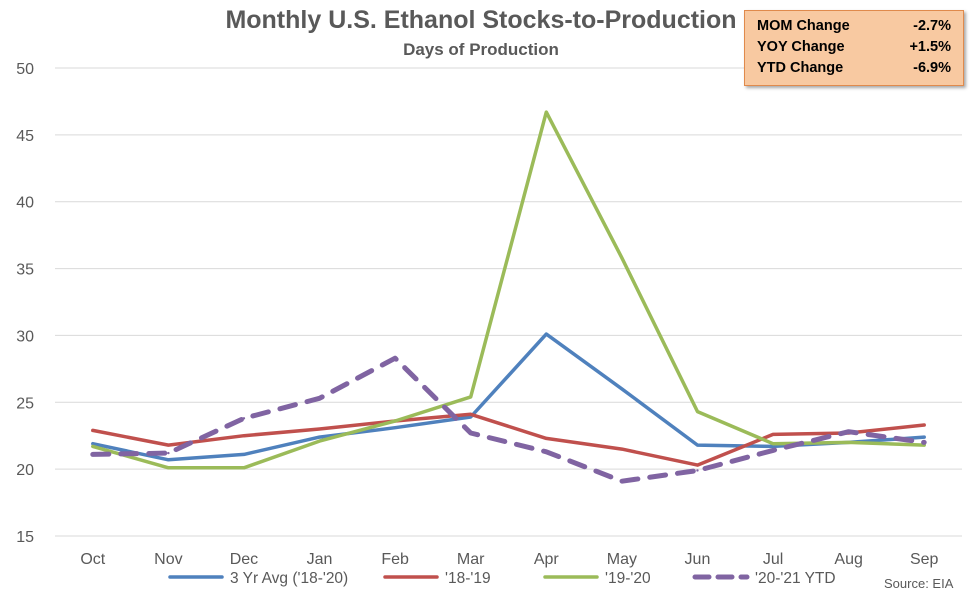 The width and height of the screenshot is (976, 601). What do you see at coordinates (919, 583) in the screenshot?
I see `source-note: Source: EIA` at bounding box center [919, 583].